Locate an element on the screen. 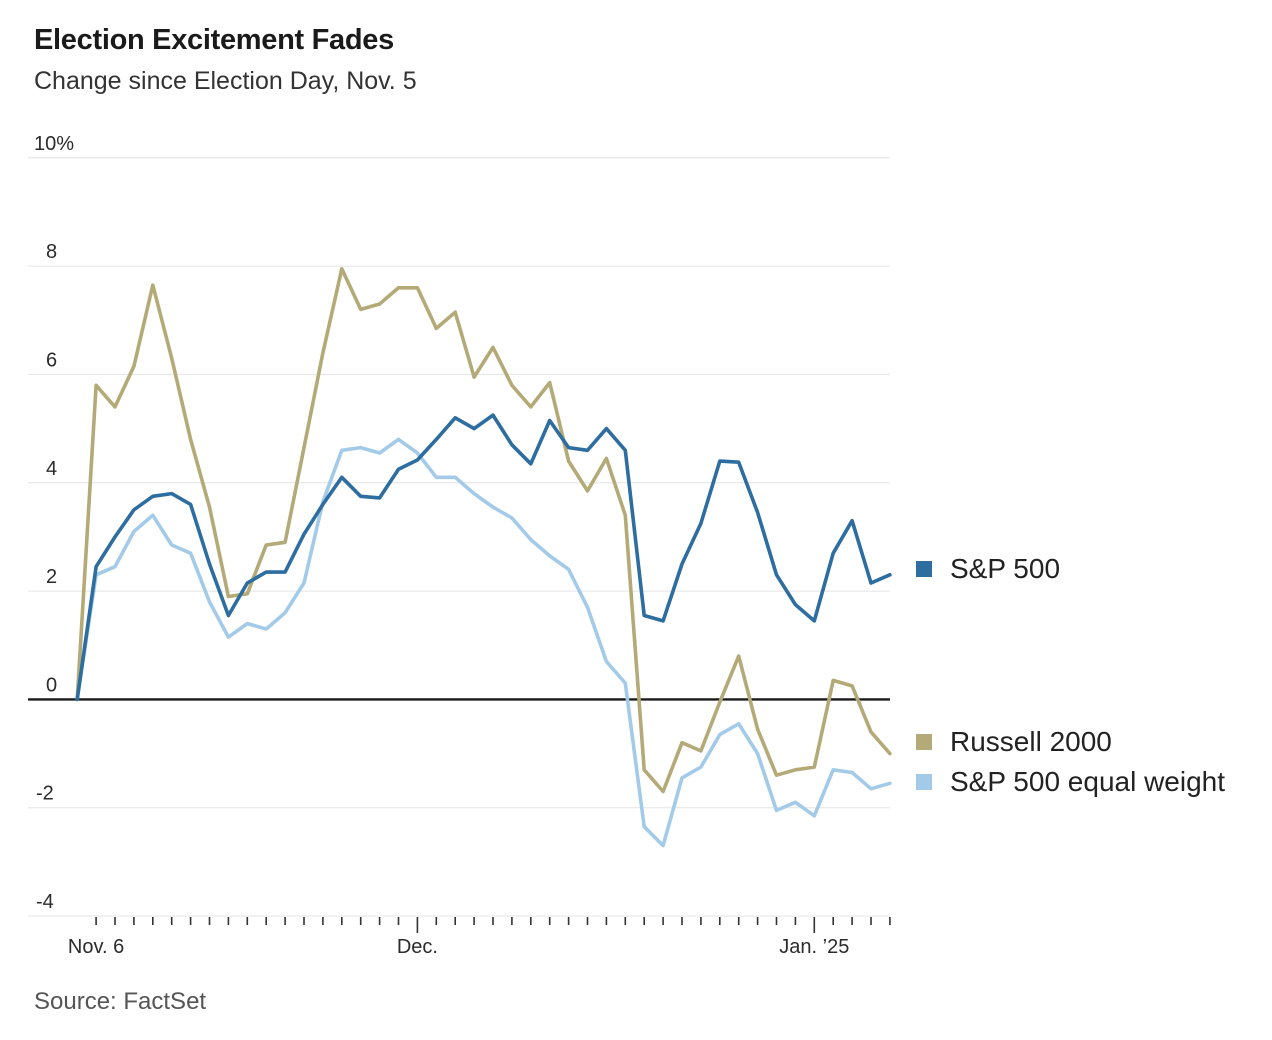 The image size is (1272, 1040). svg-text: 2 is located at coordinates (51, 577).